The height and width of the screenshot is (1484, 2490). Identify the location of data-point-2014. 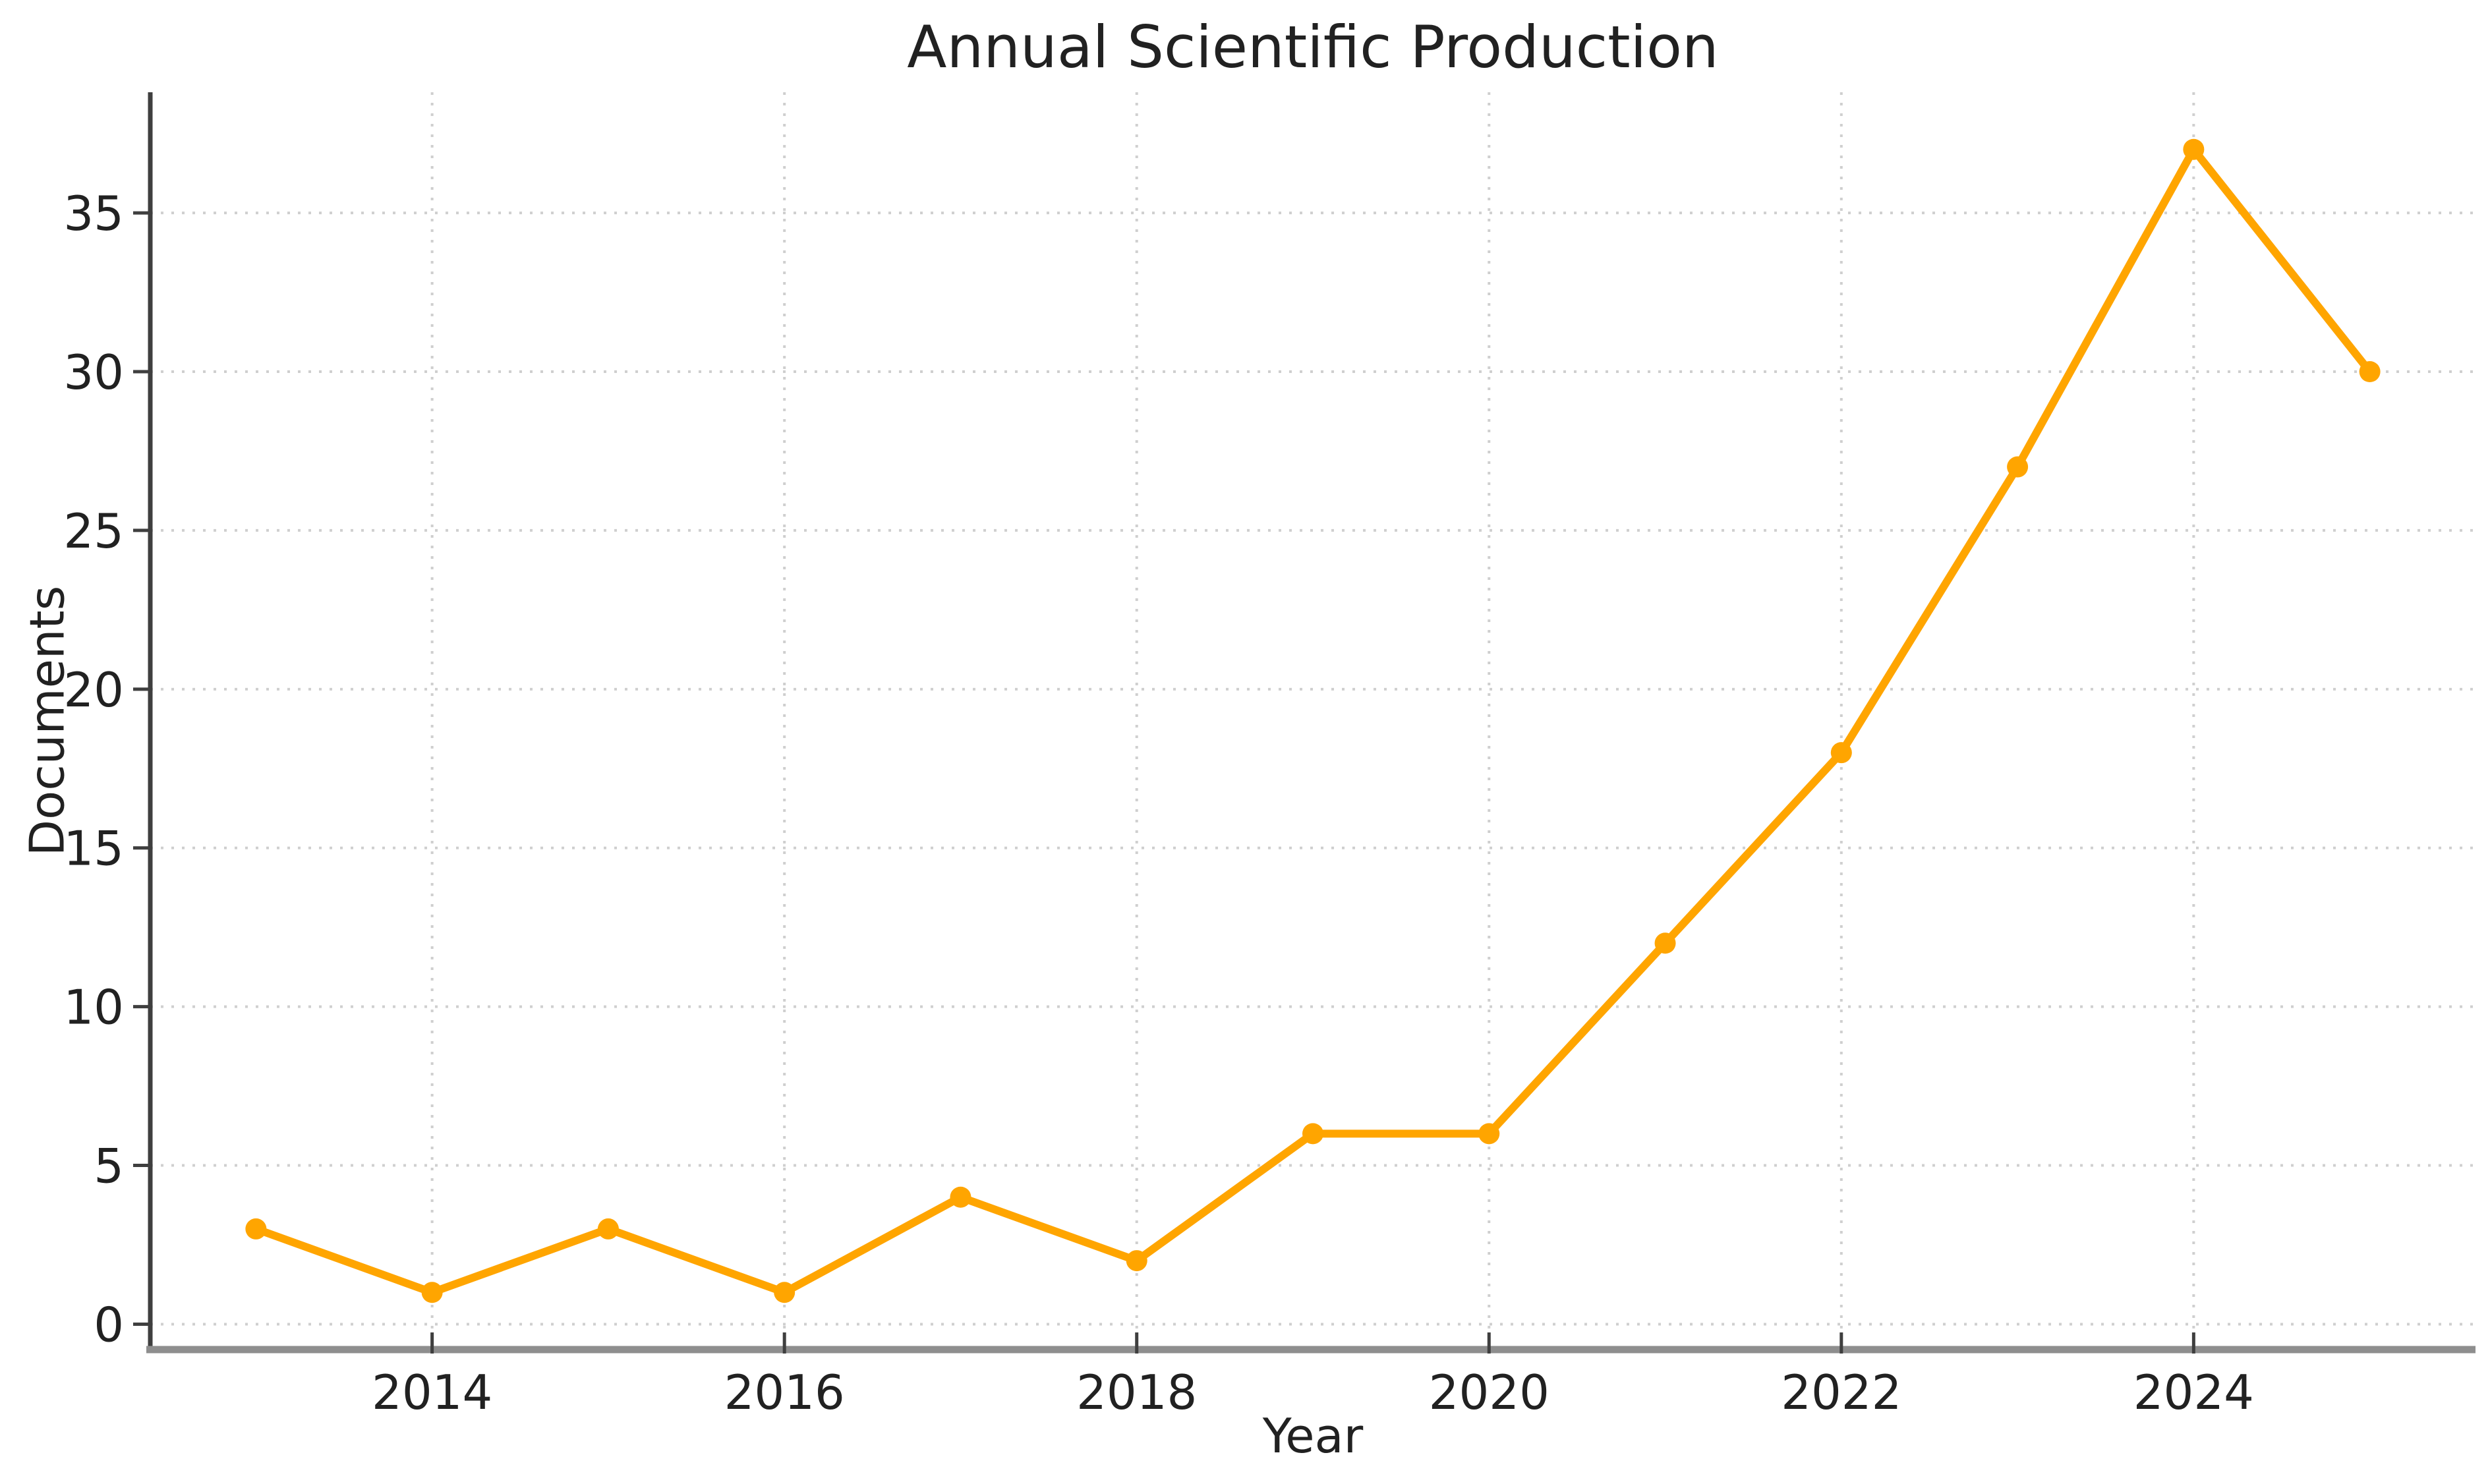
(432, 1292).